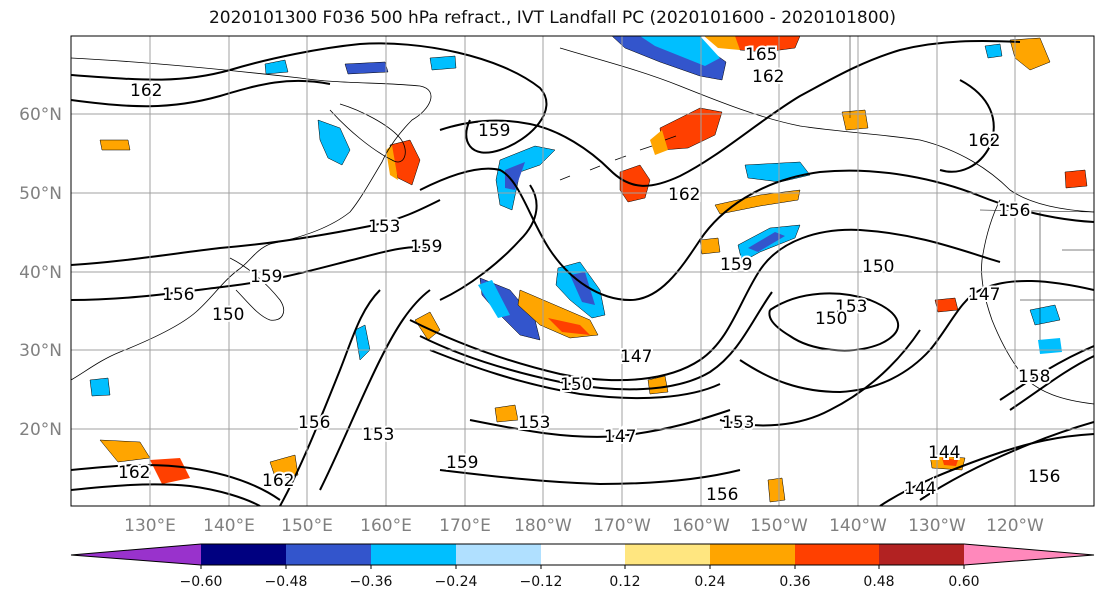  What do you see at coordinates (794, 582) in the screenshot?
I see `colorbar-tick-label: 0.36` at bounding box center [794, 582].